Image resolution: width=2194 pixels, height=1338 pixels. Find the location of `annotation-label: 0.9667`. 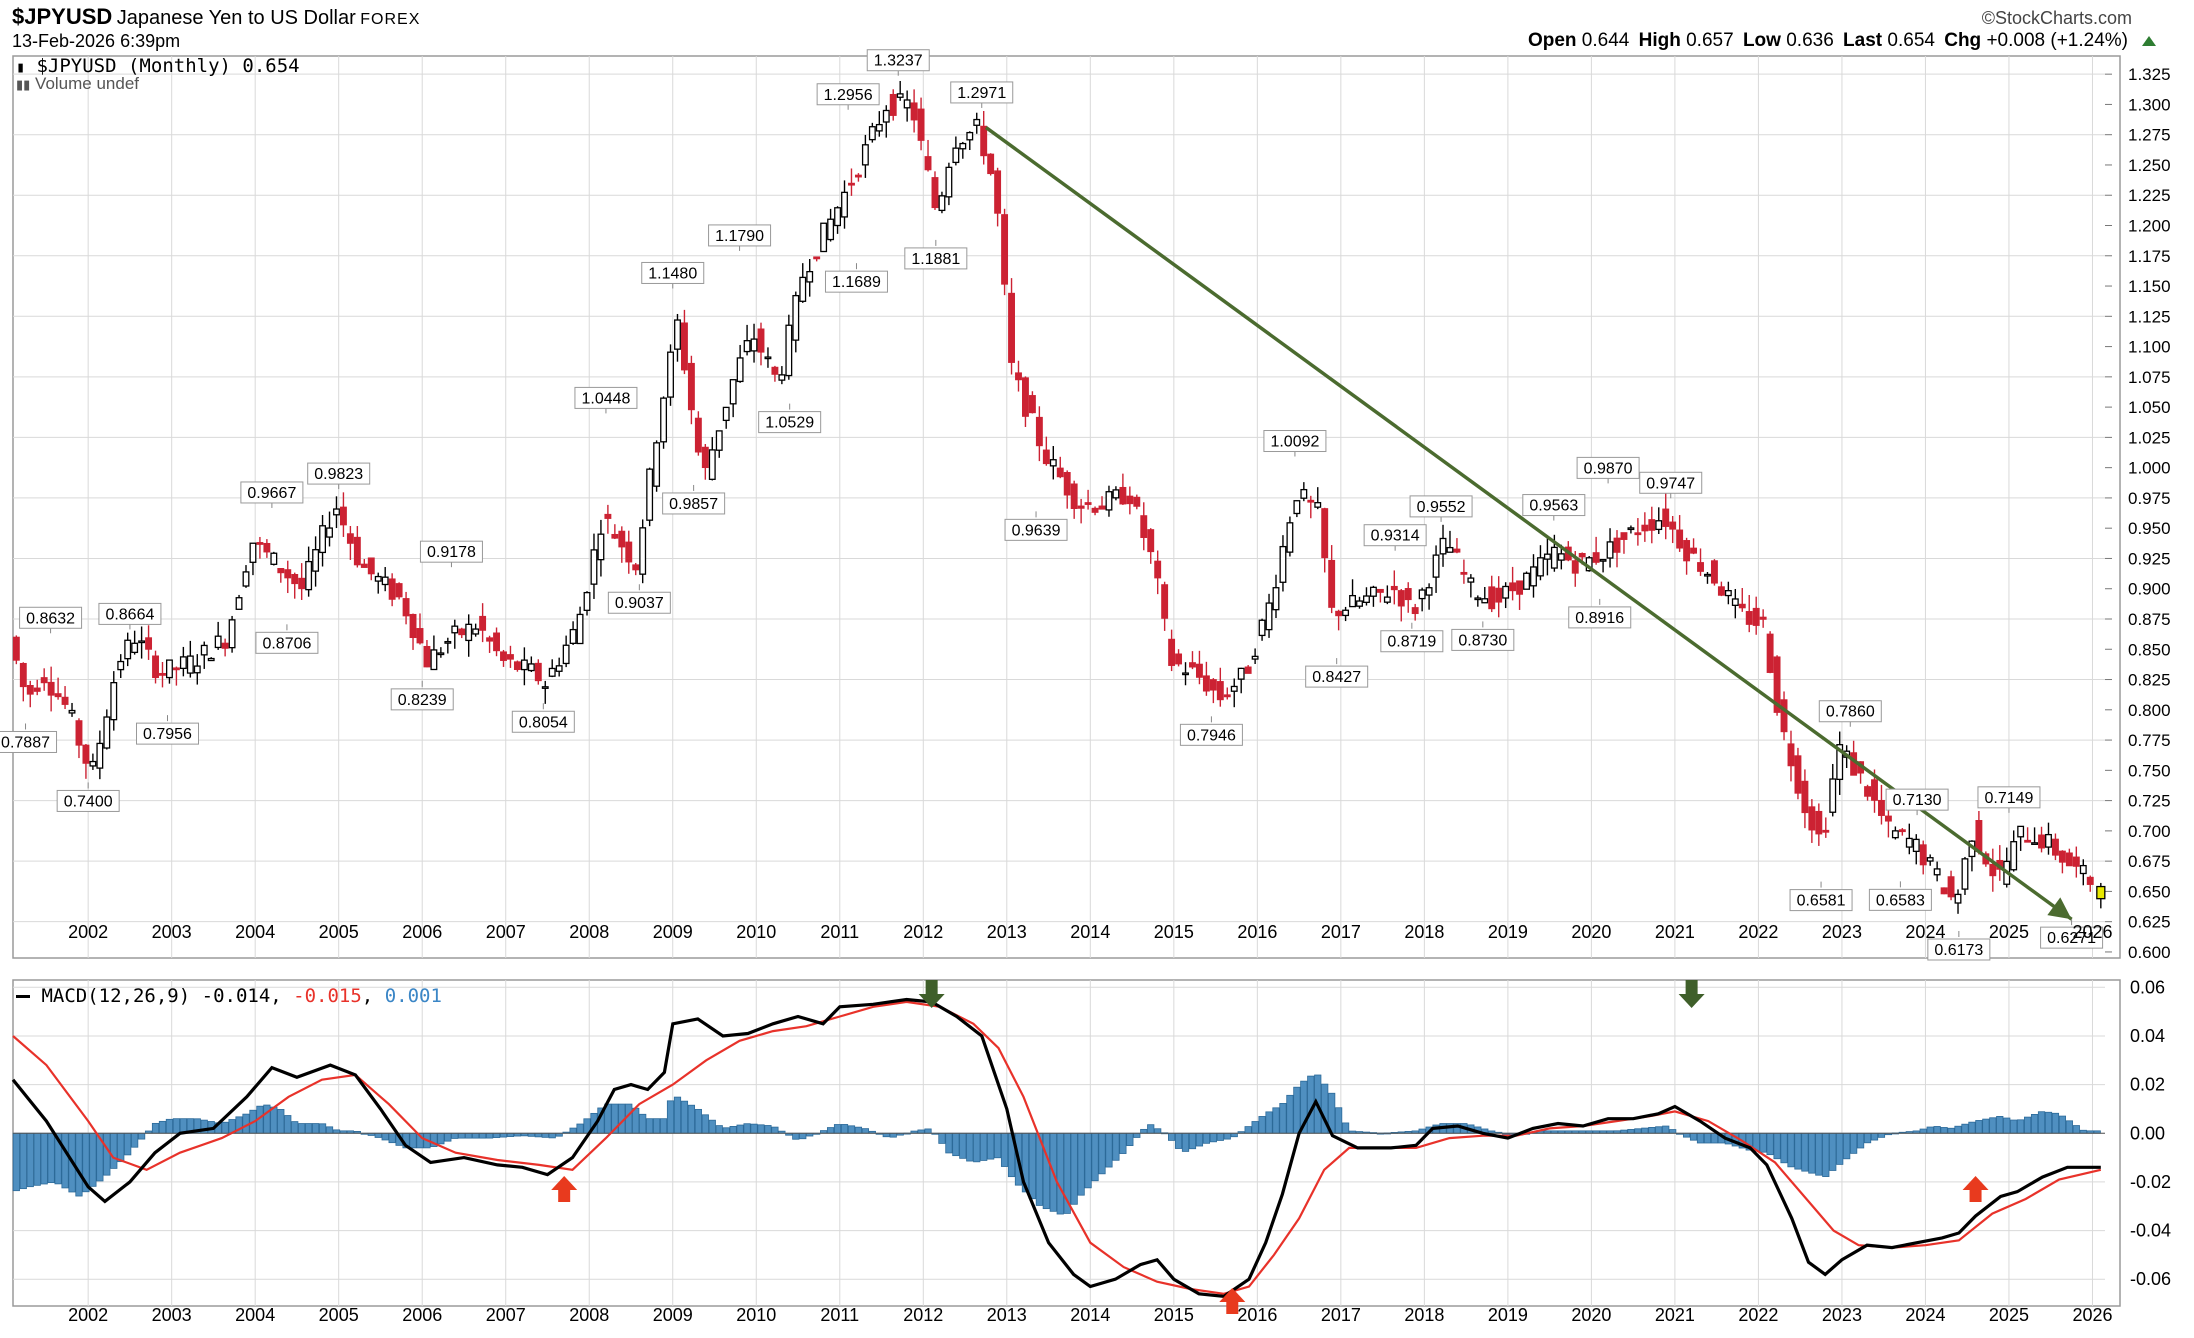

annotation-label: 0.9667 is located at coordinates (271, 493).